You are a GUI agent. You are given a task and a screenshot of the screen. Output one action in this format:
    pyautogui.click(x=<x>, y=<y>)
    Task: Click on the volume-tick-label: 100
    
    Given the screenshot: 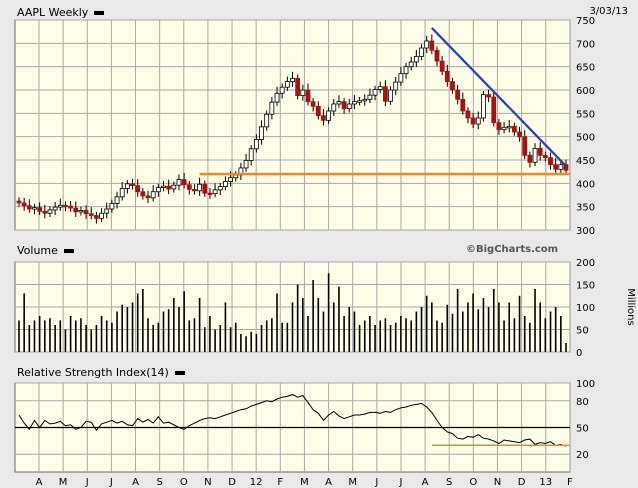 What is the action you would take?
    pyautogui.click(x=585, y=308)
    